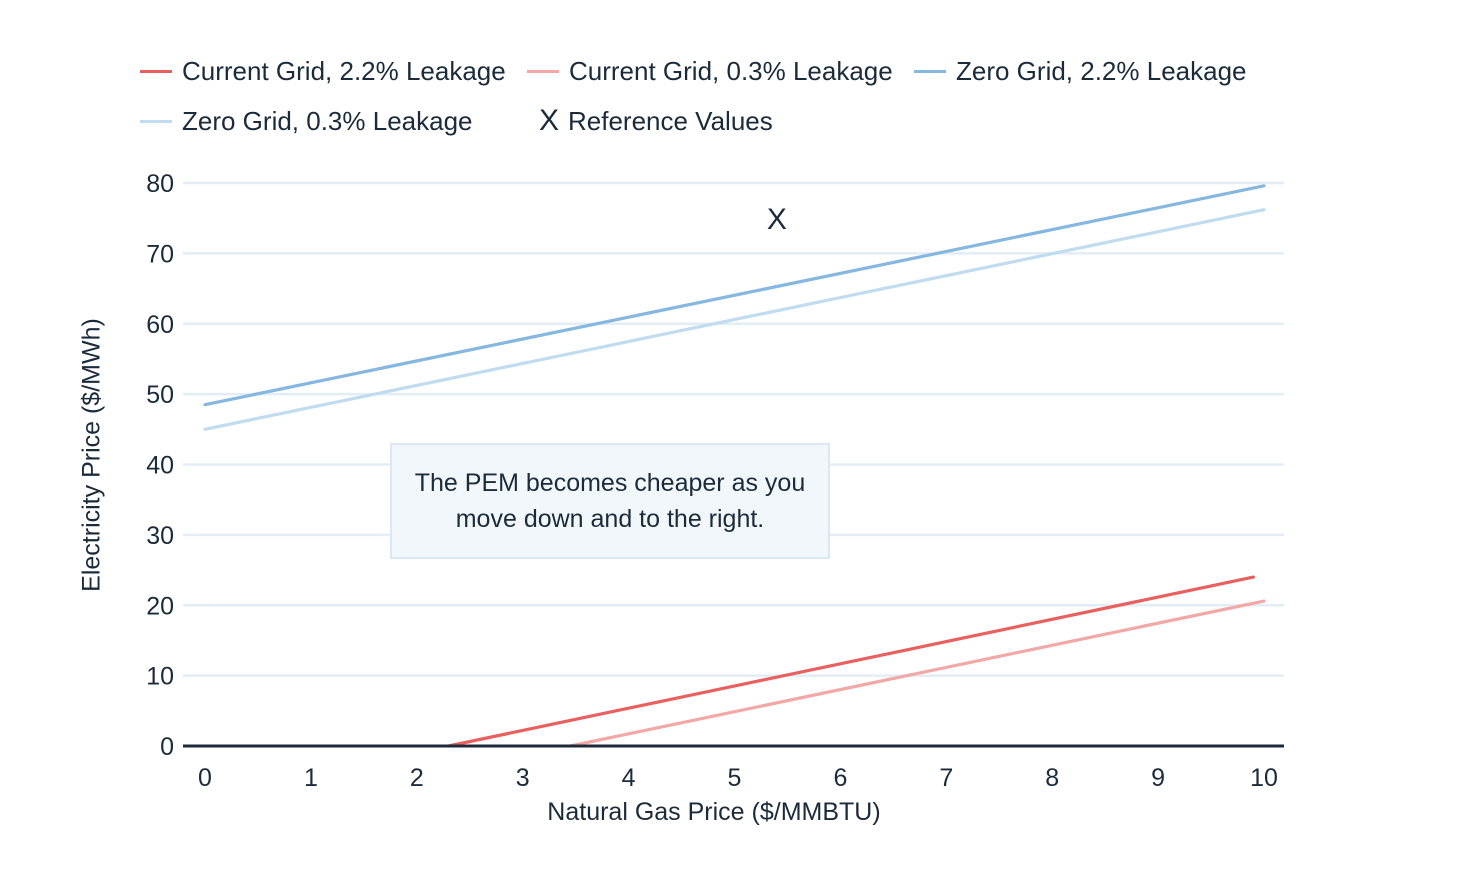 Image resolution: width=1480 pixels, height=883 pixels. I want to click on x-axis-label: Natural Gas Price ($/MMBTU), so click(714, 812).